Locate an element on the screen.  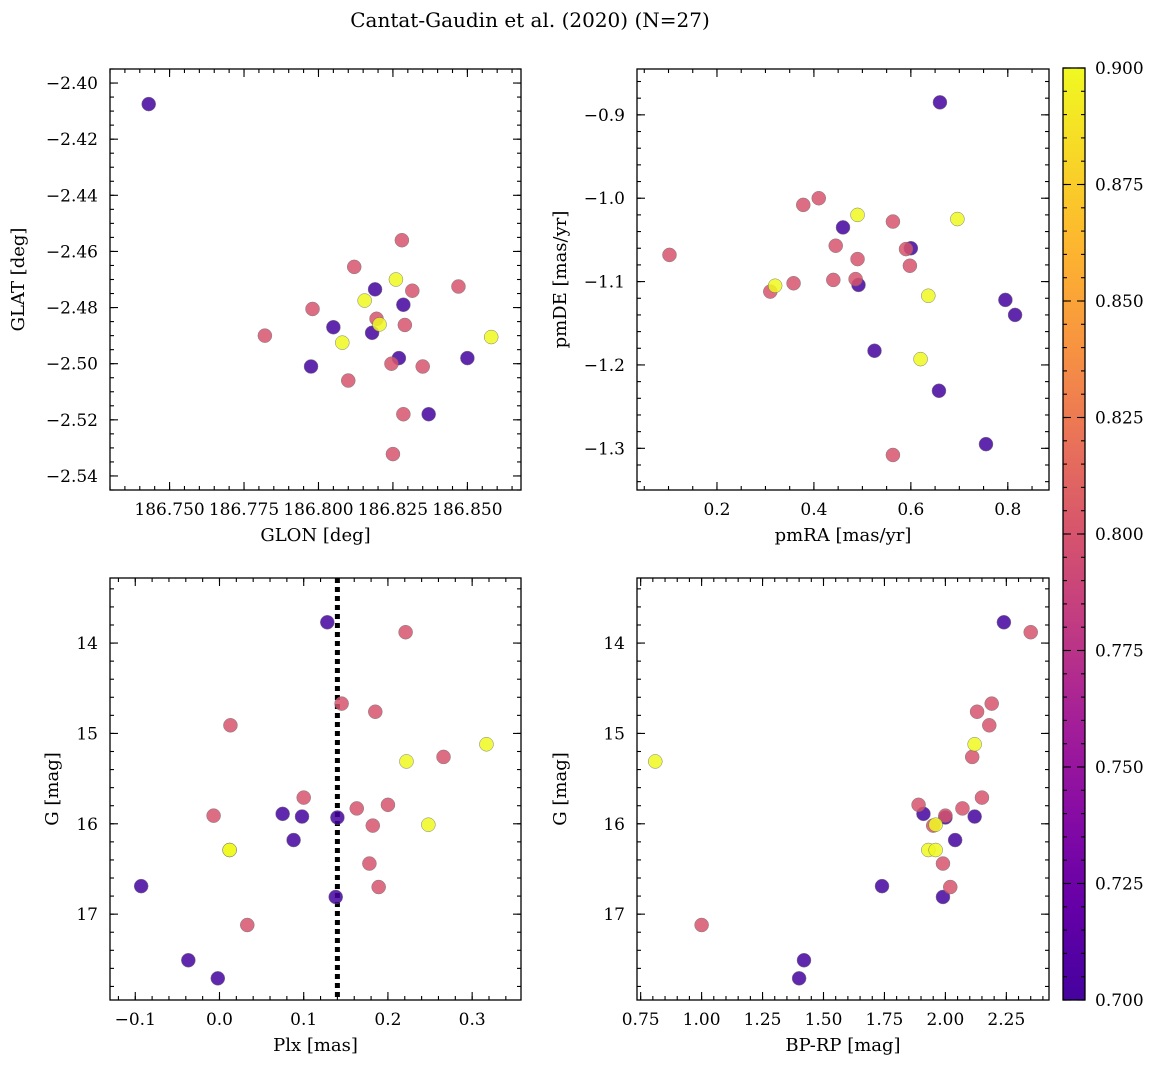
y-tick-label: 15 is located at coordinates (614, 734).